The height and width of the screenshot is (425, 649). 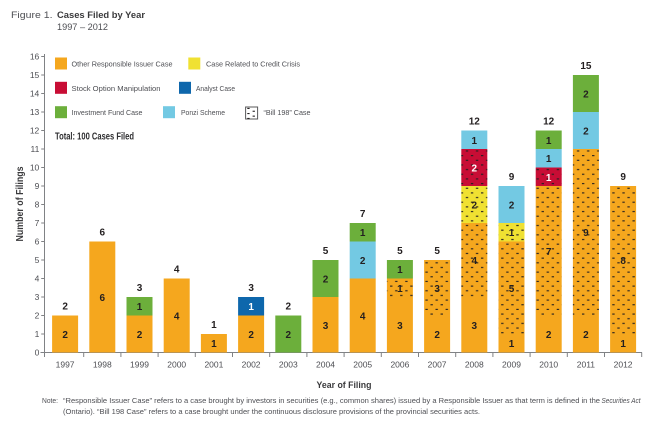 I want to click on svg-text: 1997 – 2012, so click(x=82, y=27).